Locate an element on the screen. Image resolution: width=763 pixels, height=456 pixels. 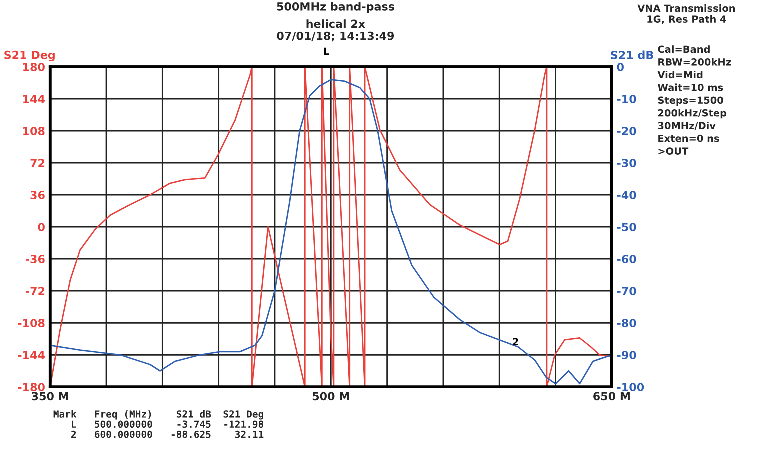
y2-tick-label: -10 is located at coordinates (626, 99).